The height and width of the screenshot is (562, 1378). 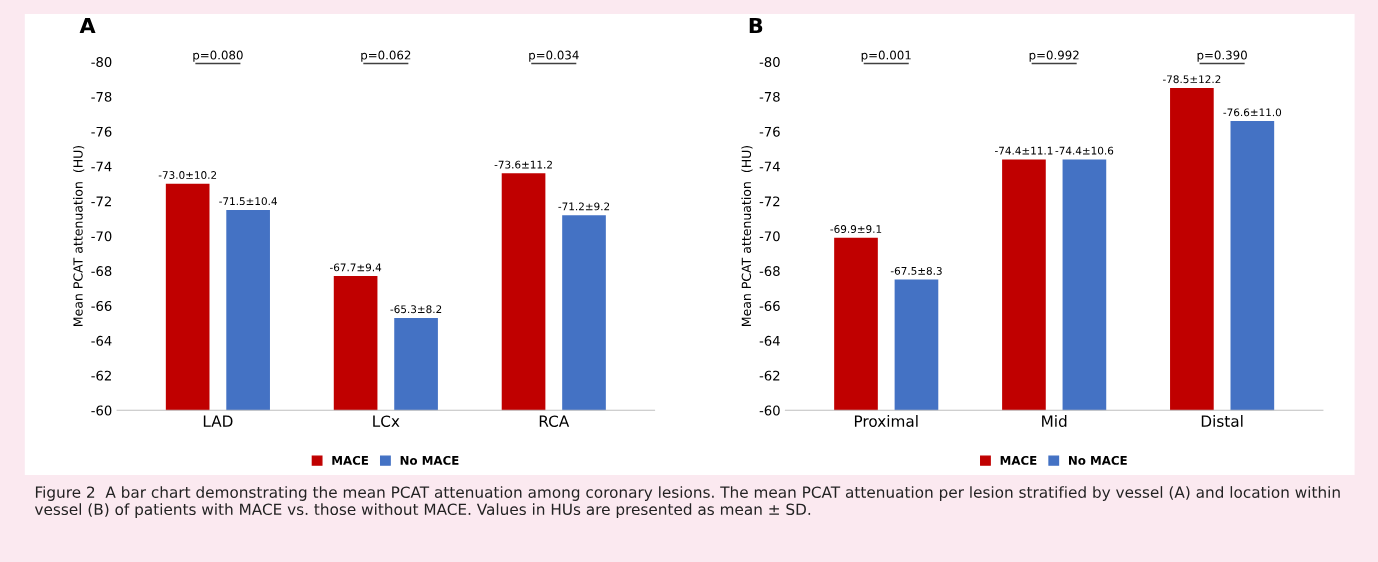 What do you see at coordinates (416, 309) in the screenshot?
I see `data-label: -65.3±8.2` at bounding box center [416, 309].